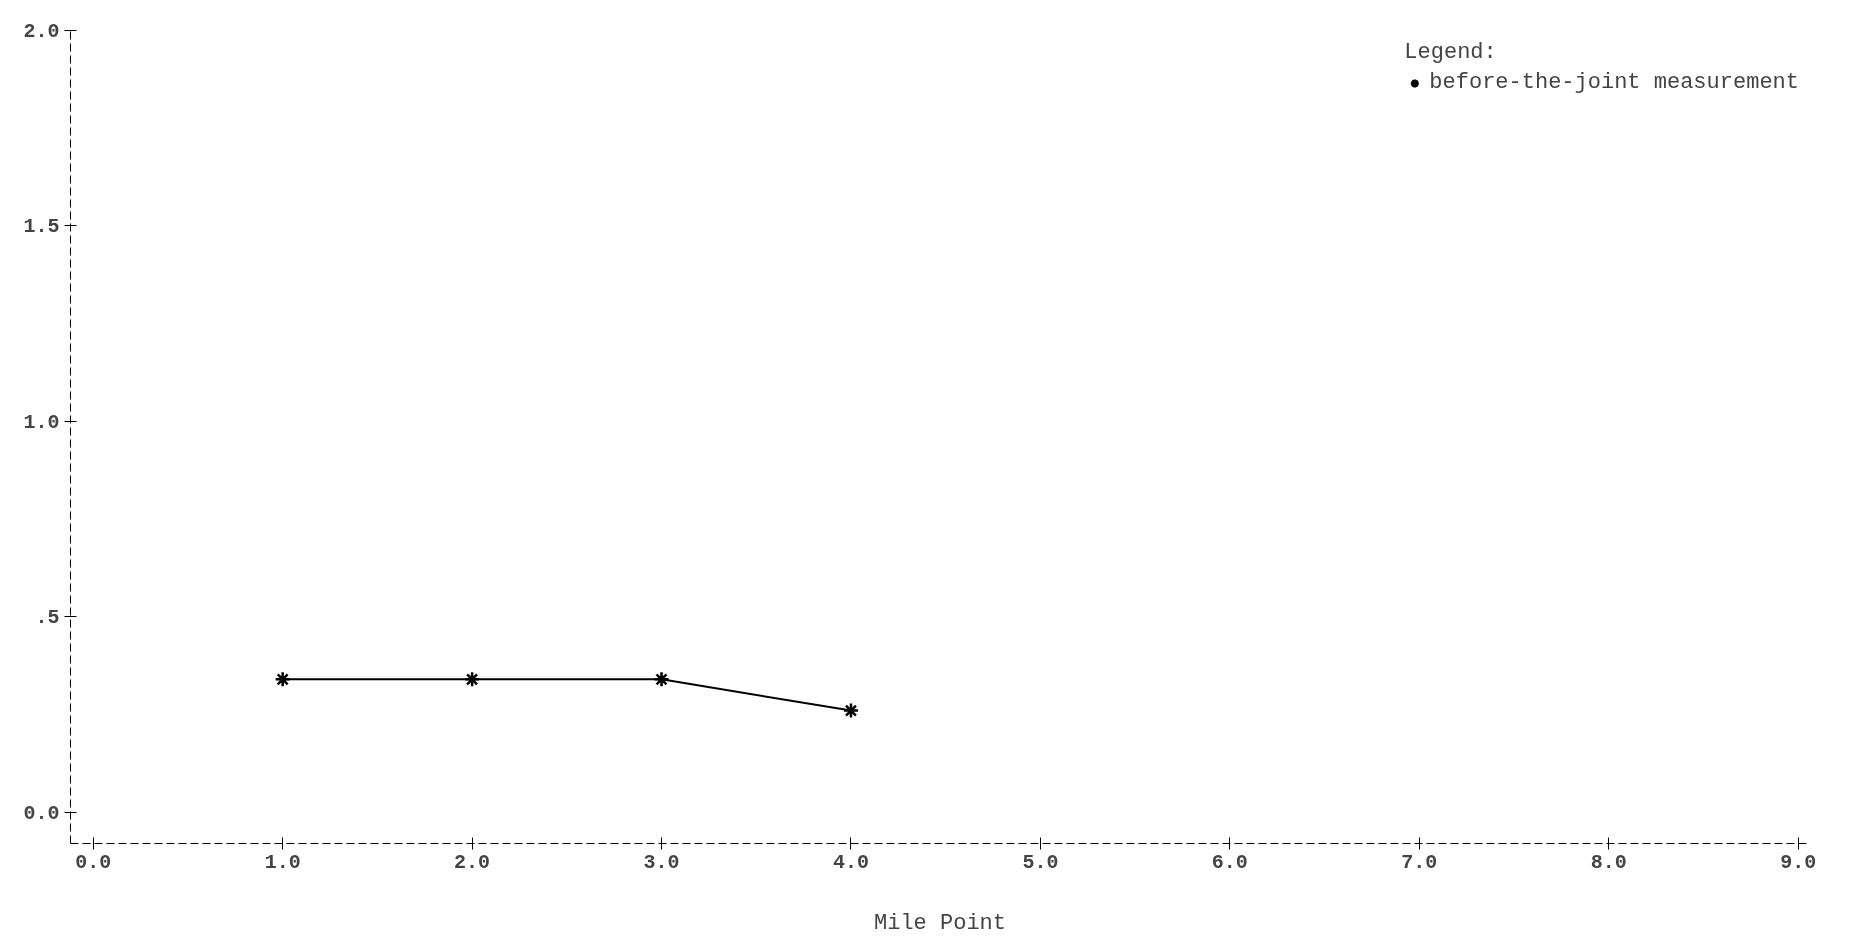  I want to click on x-tick-label: 3.0, so click(661, 862).